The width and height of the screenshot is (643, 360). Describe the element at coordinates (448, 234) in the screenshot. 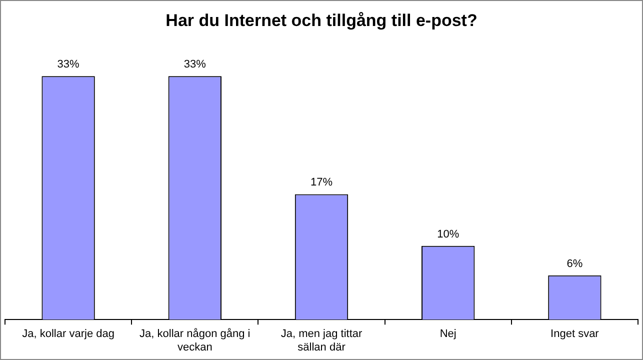

I see `data-label: 10%` at that location.